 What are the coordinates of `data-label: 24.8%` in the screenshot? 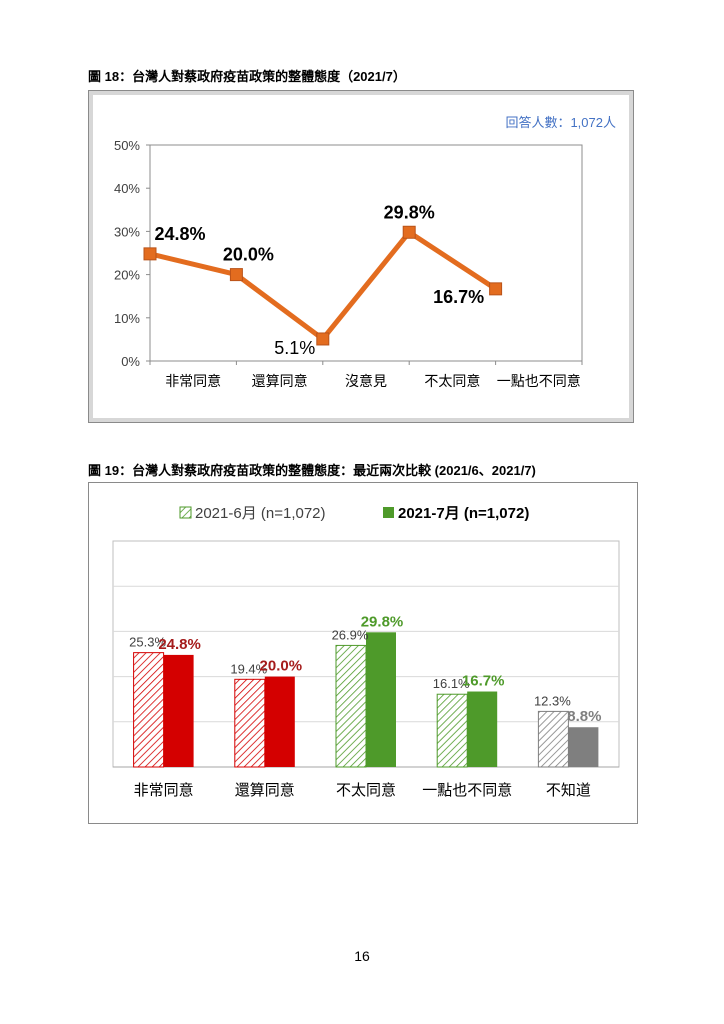 It's located at (179, 234).